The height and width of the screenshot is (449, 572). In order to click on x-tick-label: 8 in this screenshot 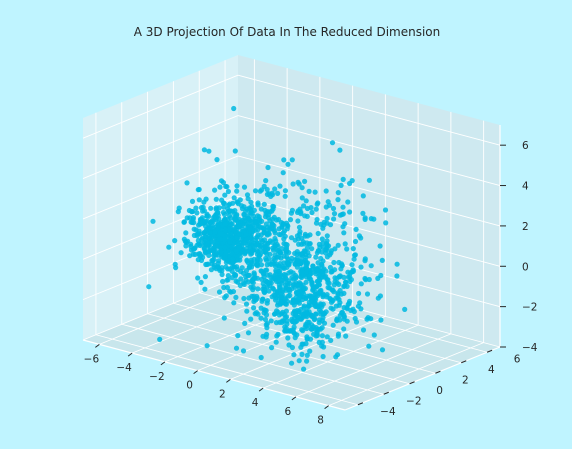, I will do `click(320, 421)`.